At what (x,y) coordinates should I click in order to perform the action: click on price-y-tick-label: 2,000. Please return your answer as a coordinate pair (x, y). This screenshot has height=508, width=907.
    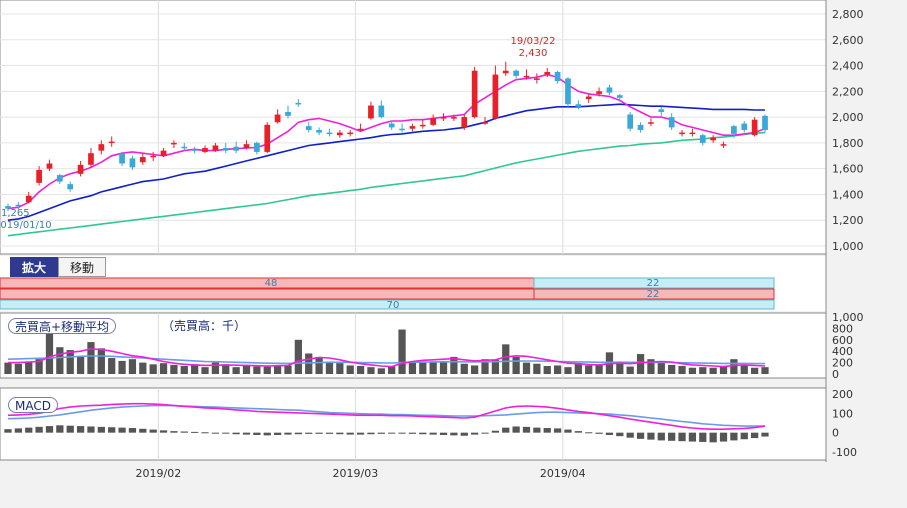
    Looking at the image, I should click on (848, 117).